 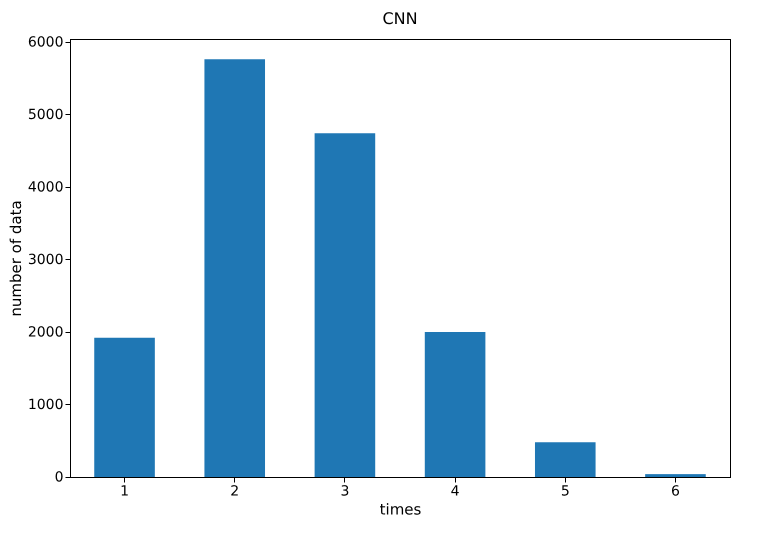 I want to click on y-axis-title: number of data, so click(x=15, y=258).